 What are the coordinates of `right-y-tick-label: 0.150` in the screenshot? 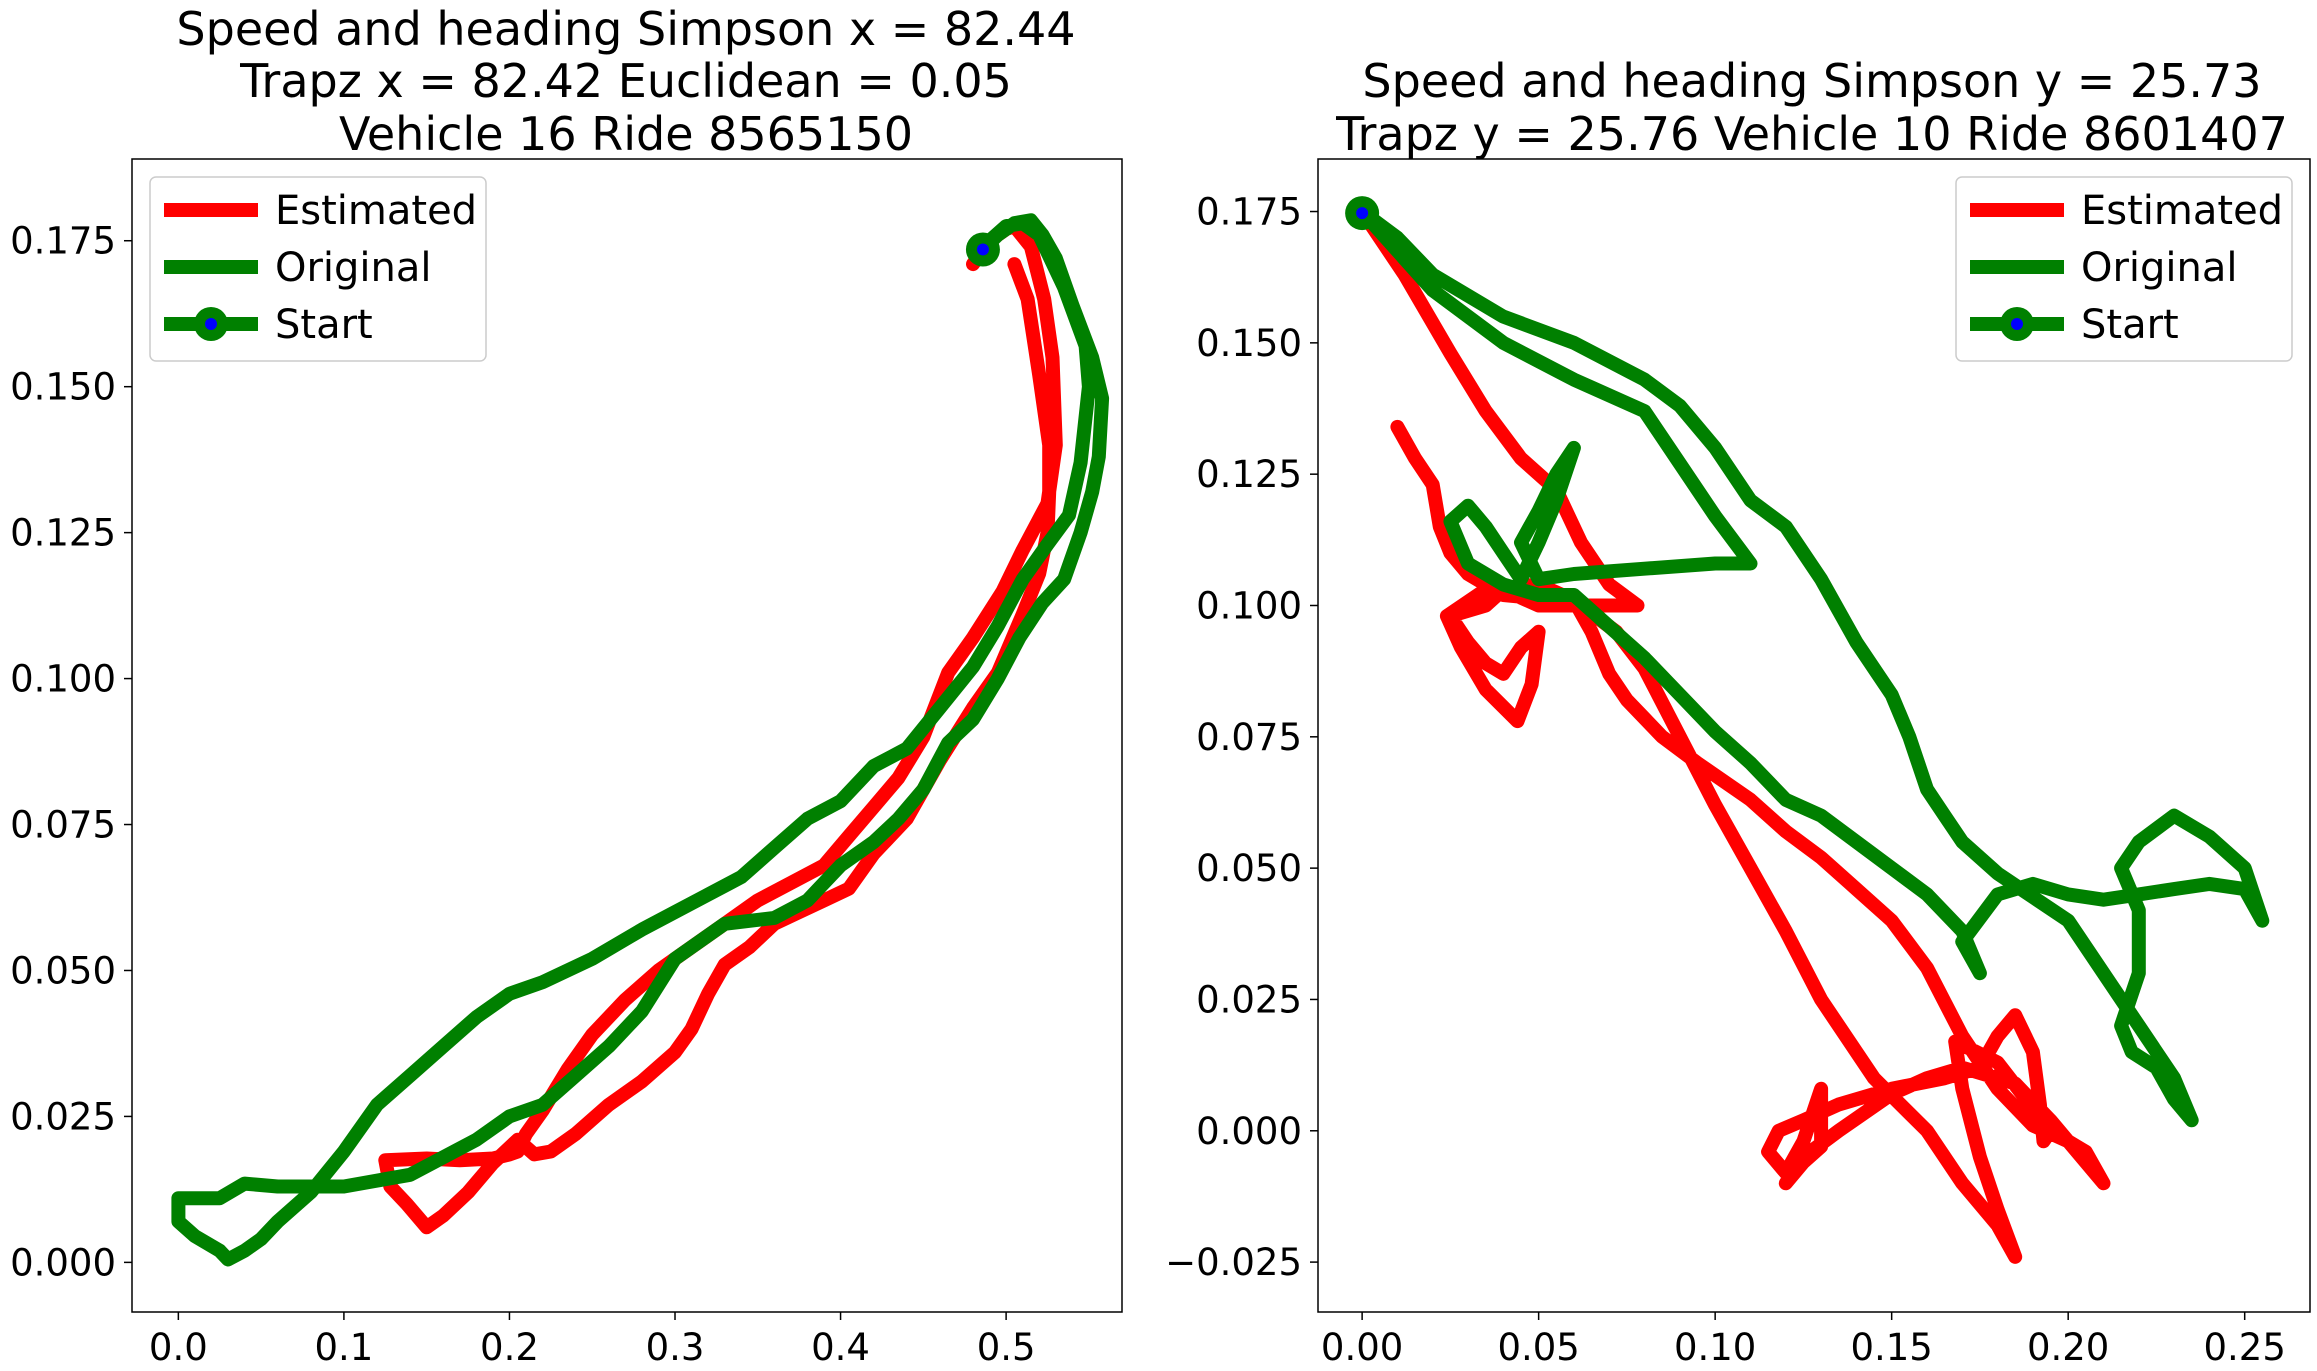 It's located at (1249, 343).